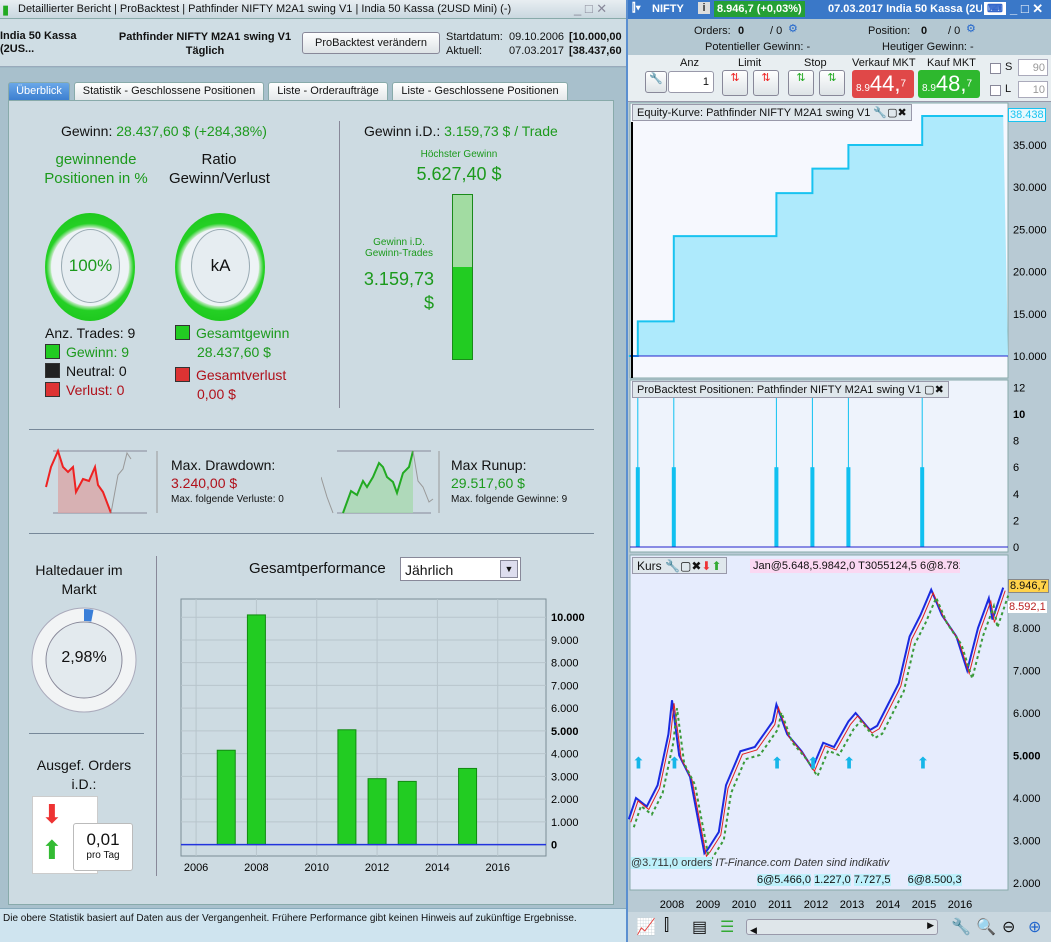 This screenshot has height=942, width=1051. I want to click on limit-sell-button: ⇅, so click(735, 83).